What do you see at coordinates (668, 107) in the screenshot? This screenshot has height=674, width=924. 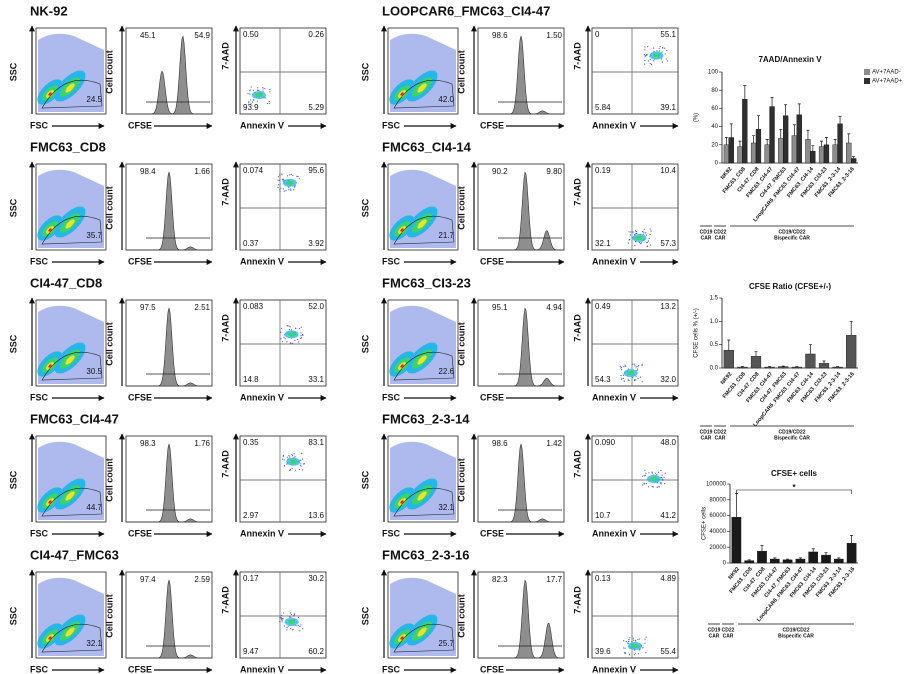 I see `quadrant-value: 39.1` at bounding box center [668, 107].